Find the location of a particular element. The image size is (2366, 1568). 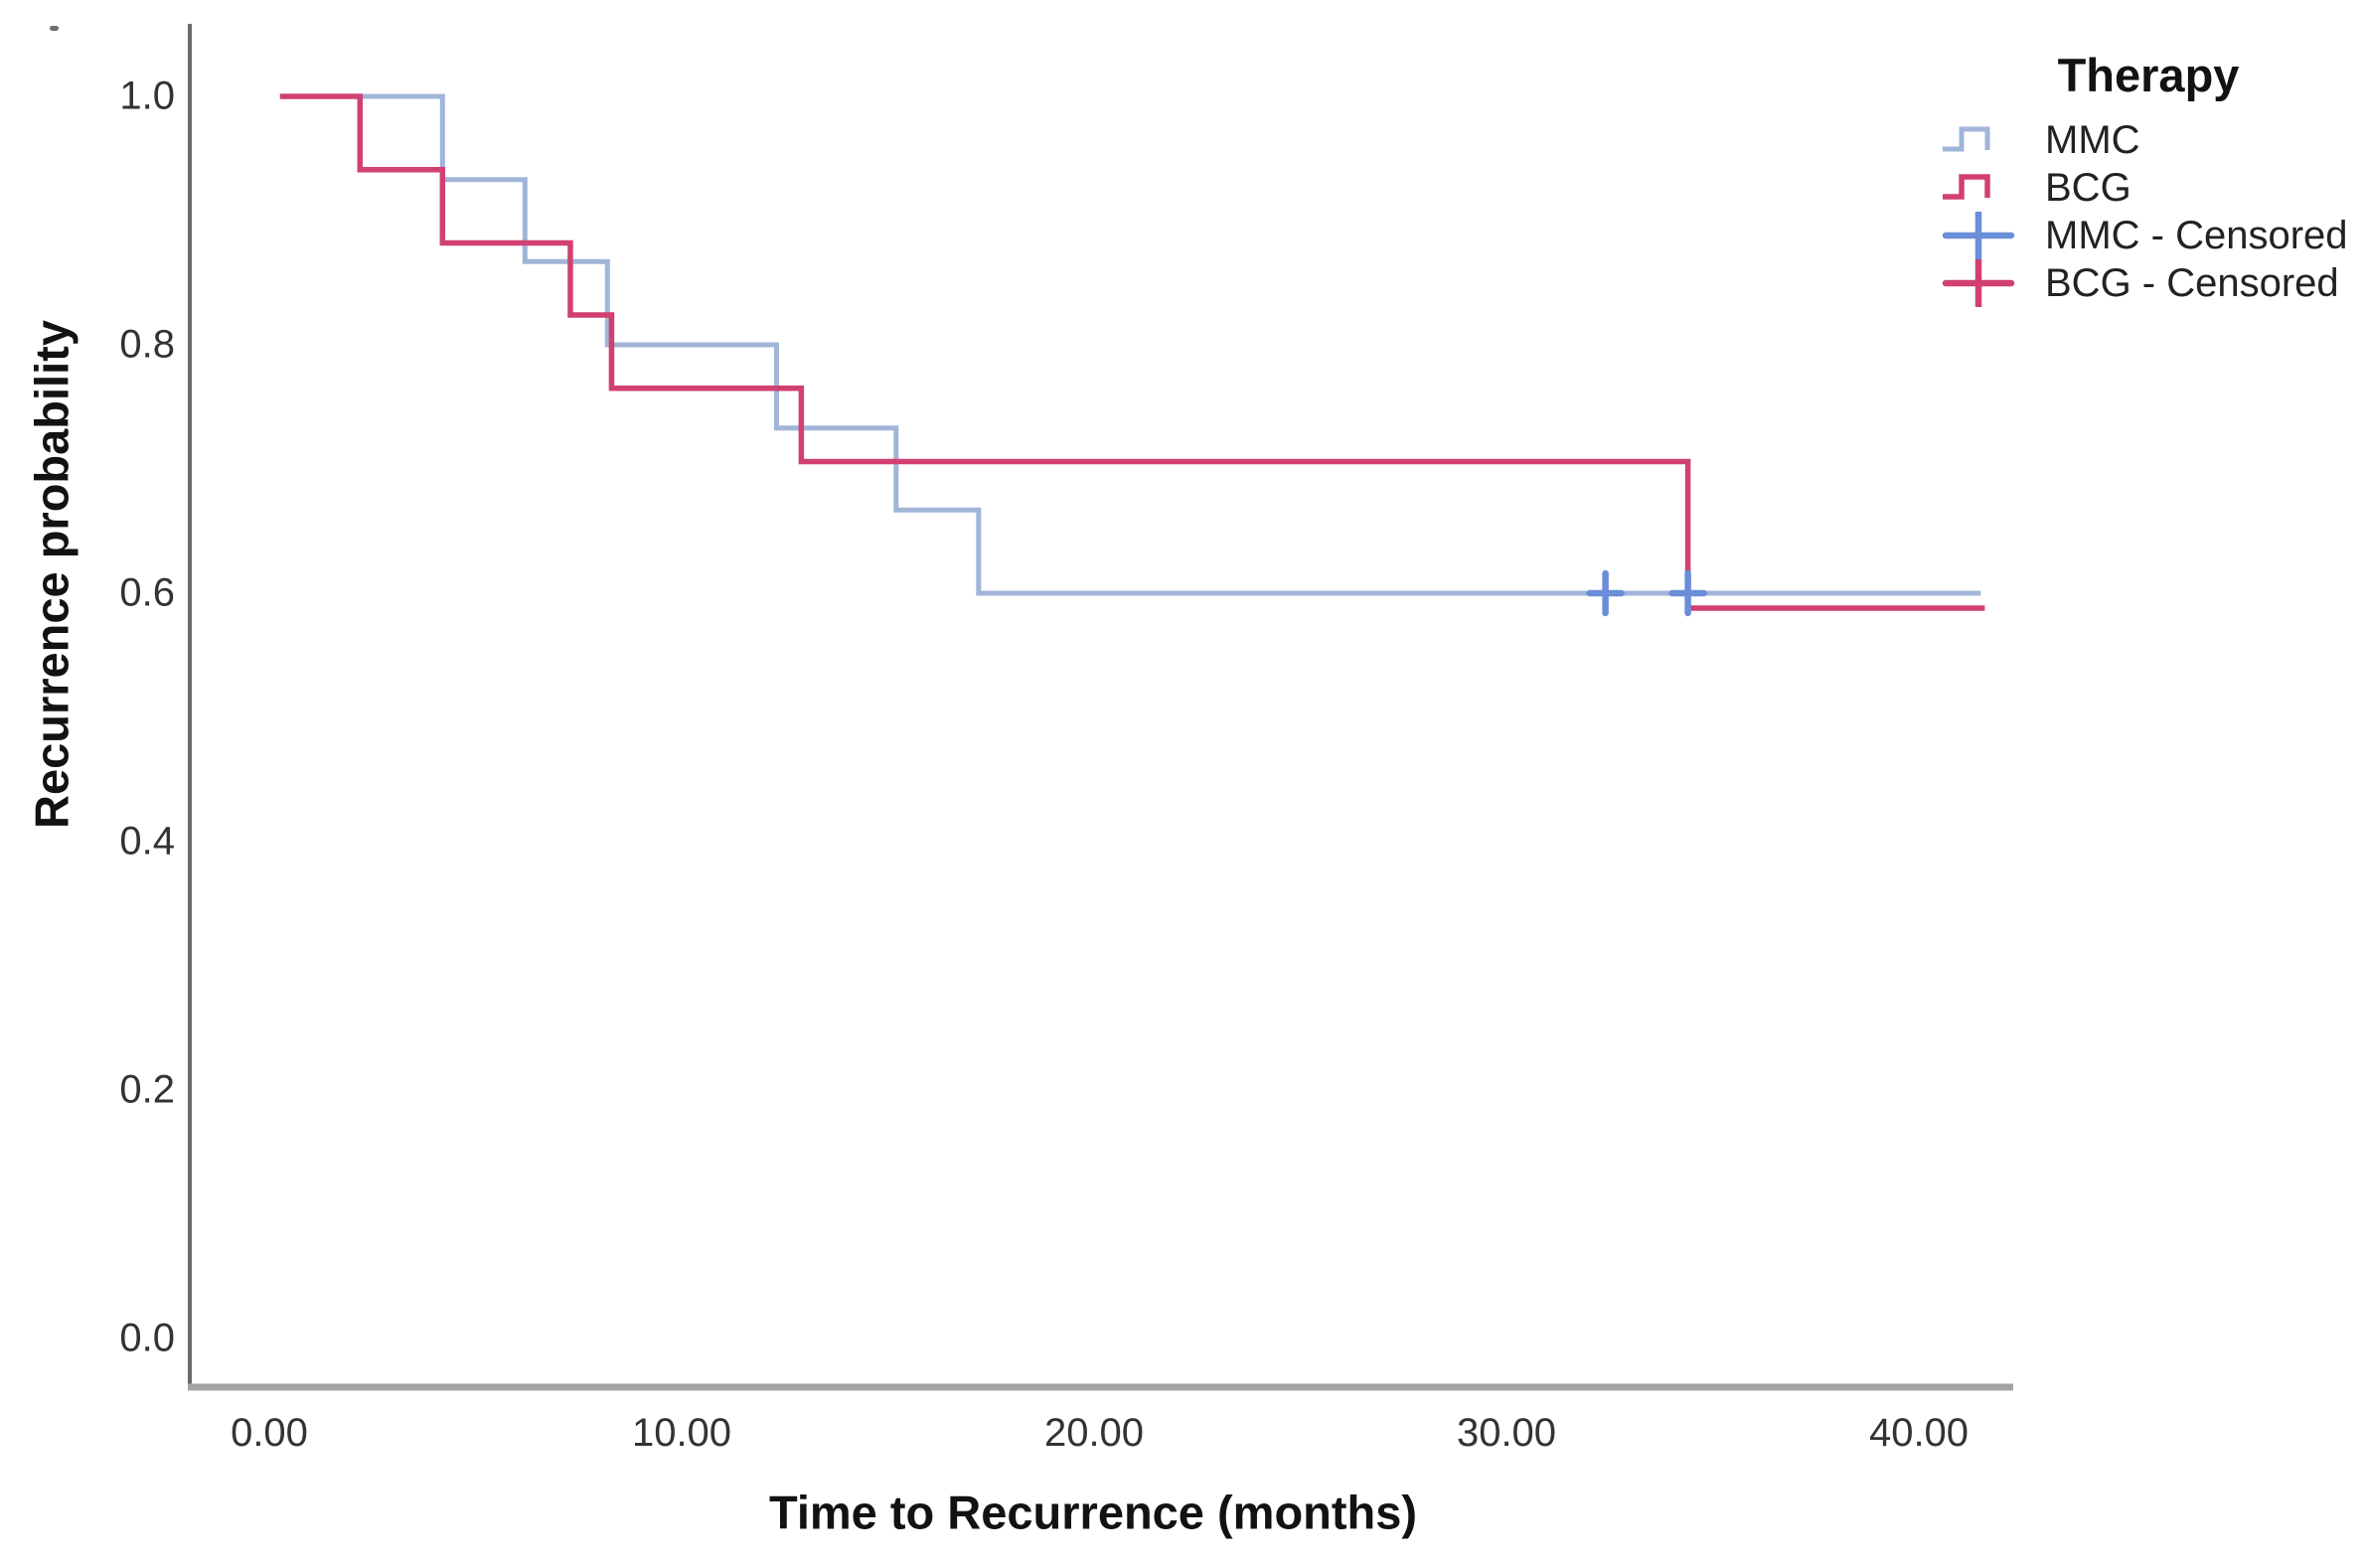

y-axis-title: Recurrence probability is located at coordinates (52, 575).